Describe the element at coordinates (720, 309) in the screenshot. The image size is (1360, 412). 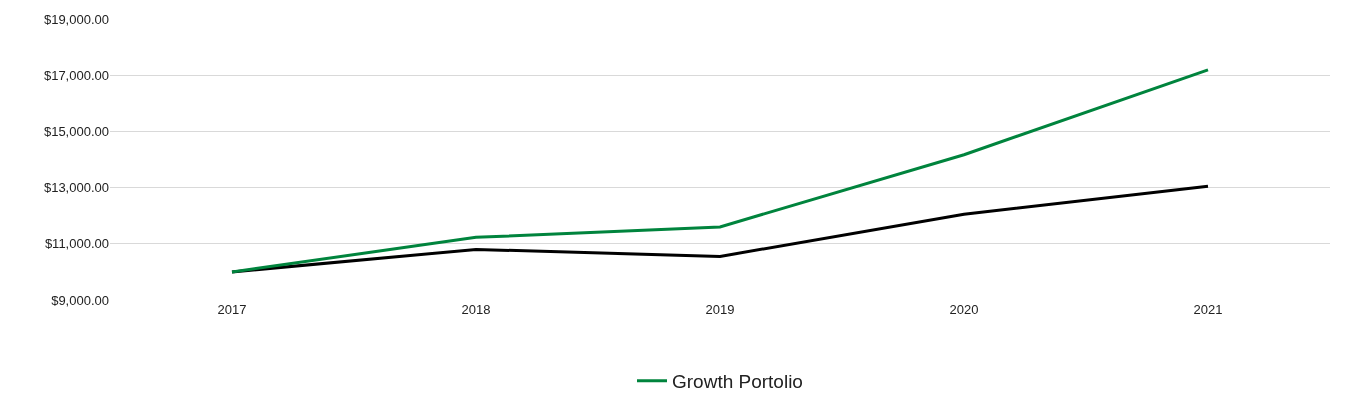
I see `x-tick-label: 2019` at that location.